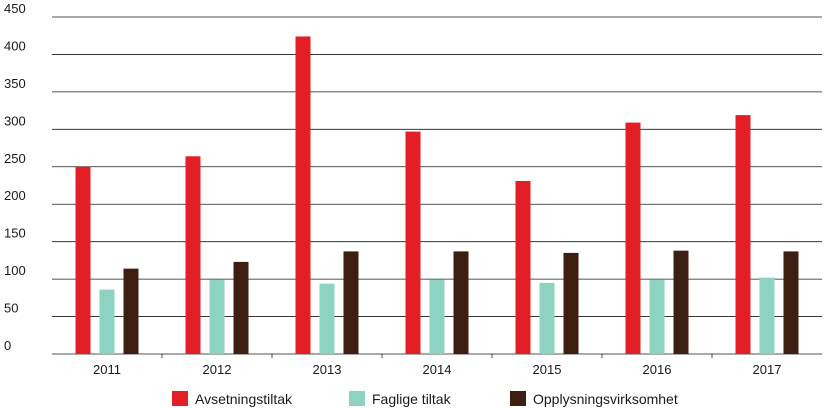 This screenshot has height=408, width=830. Describe the element at coordinates (461, 302) in the screenshot. I see `bar-opplysningsvirksomhet-2014` at that location.